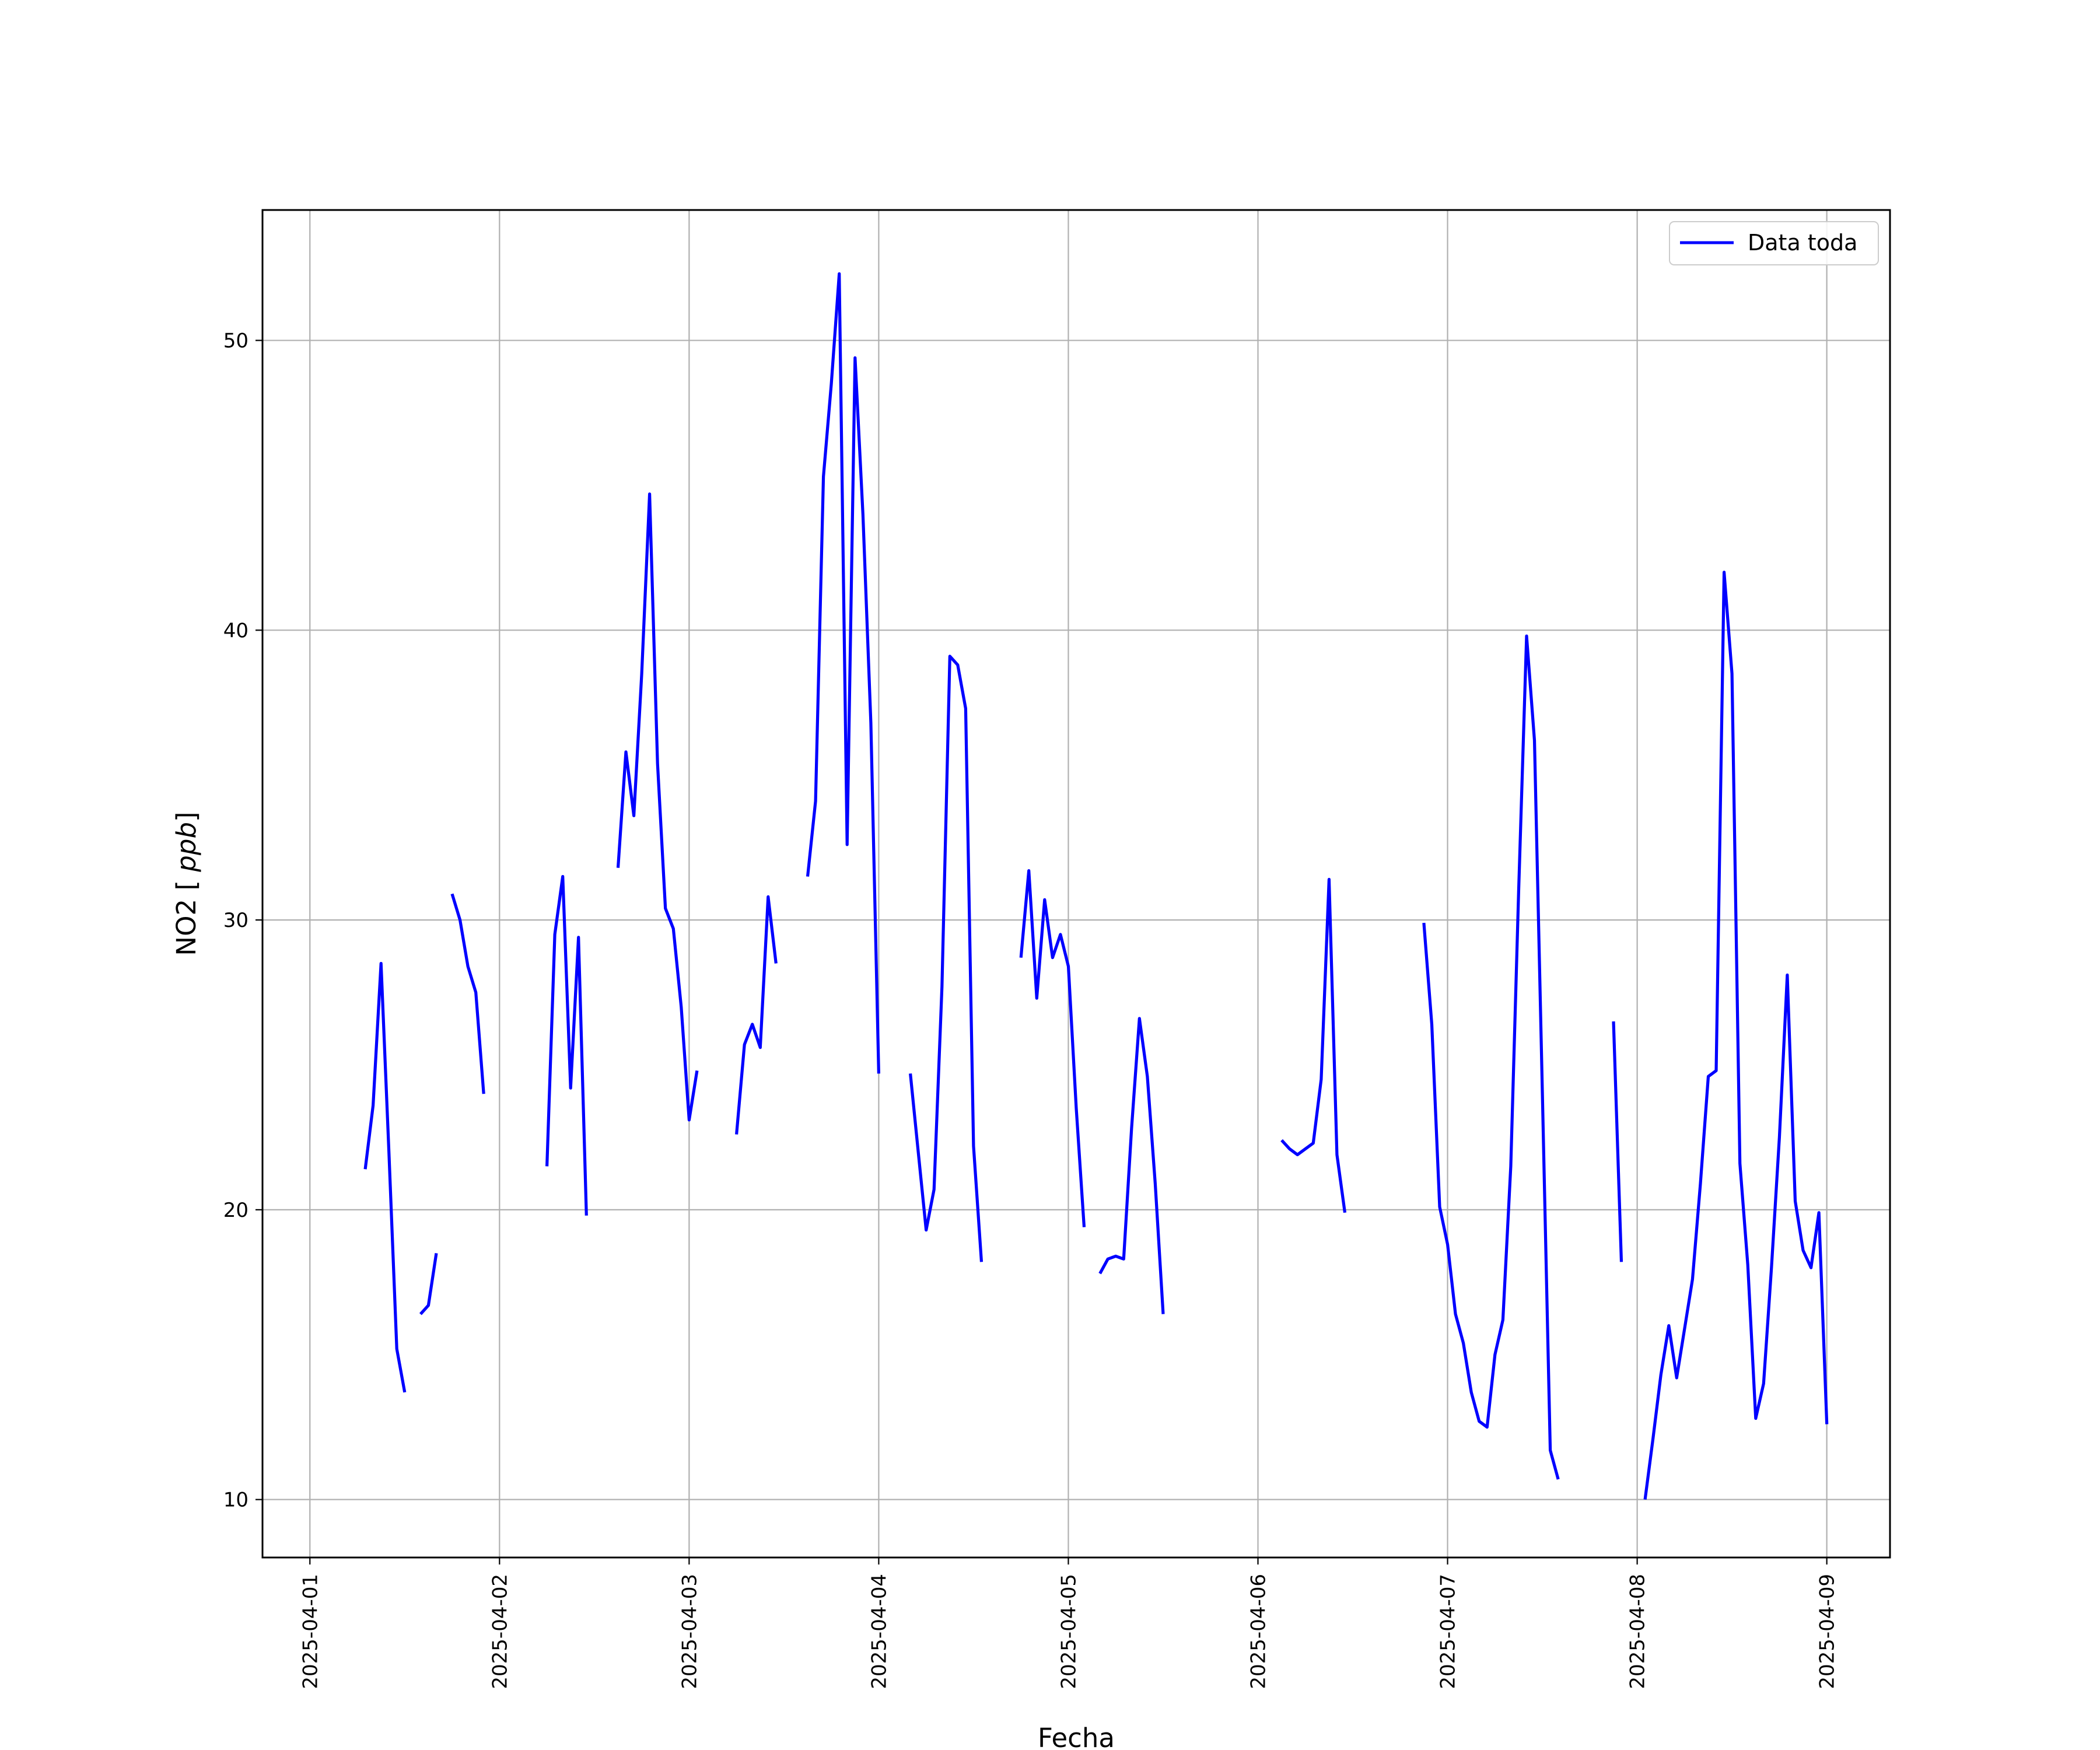  What do you see at coordinates (1258, 1631) in the screenshot?
I see `x-tick-label: 2025-04-06` at bounding box center [1258, 1631].